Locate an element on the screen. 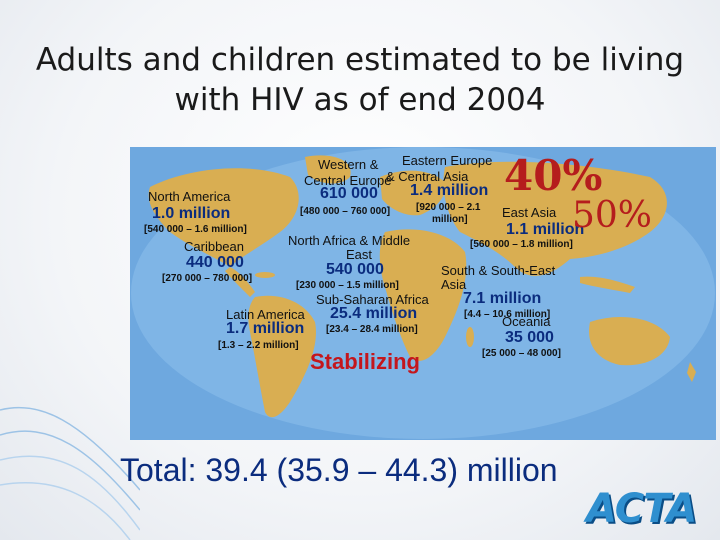  western-central-europe-label: Western & is located at coordinates (348, 164).